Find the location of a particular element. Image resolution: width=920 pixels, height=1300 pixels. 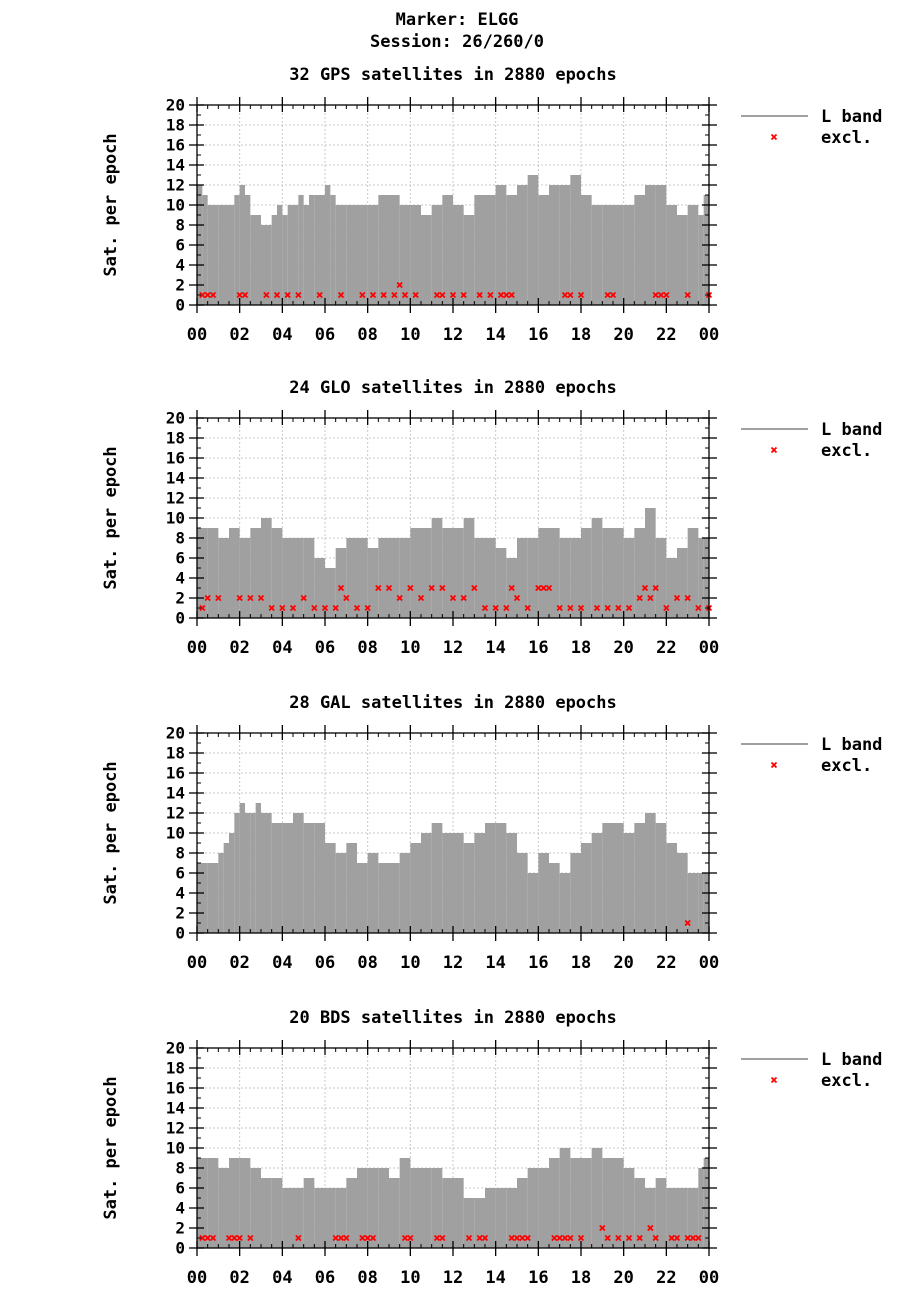

y-tick-label: 16 is located at coordinates (175, 145).